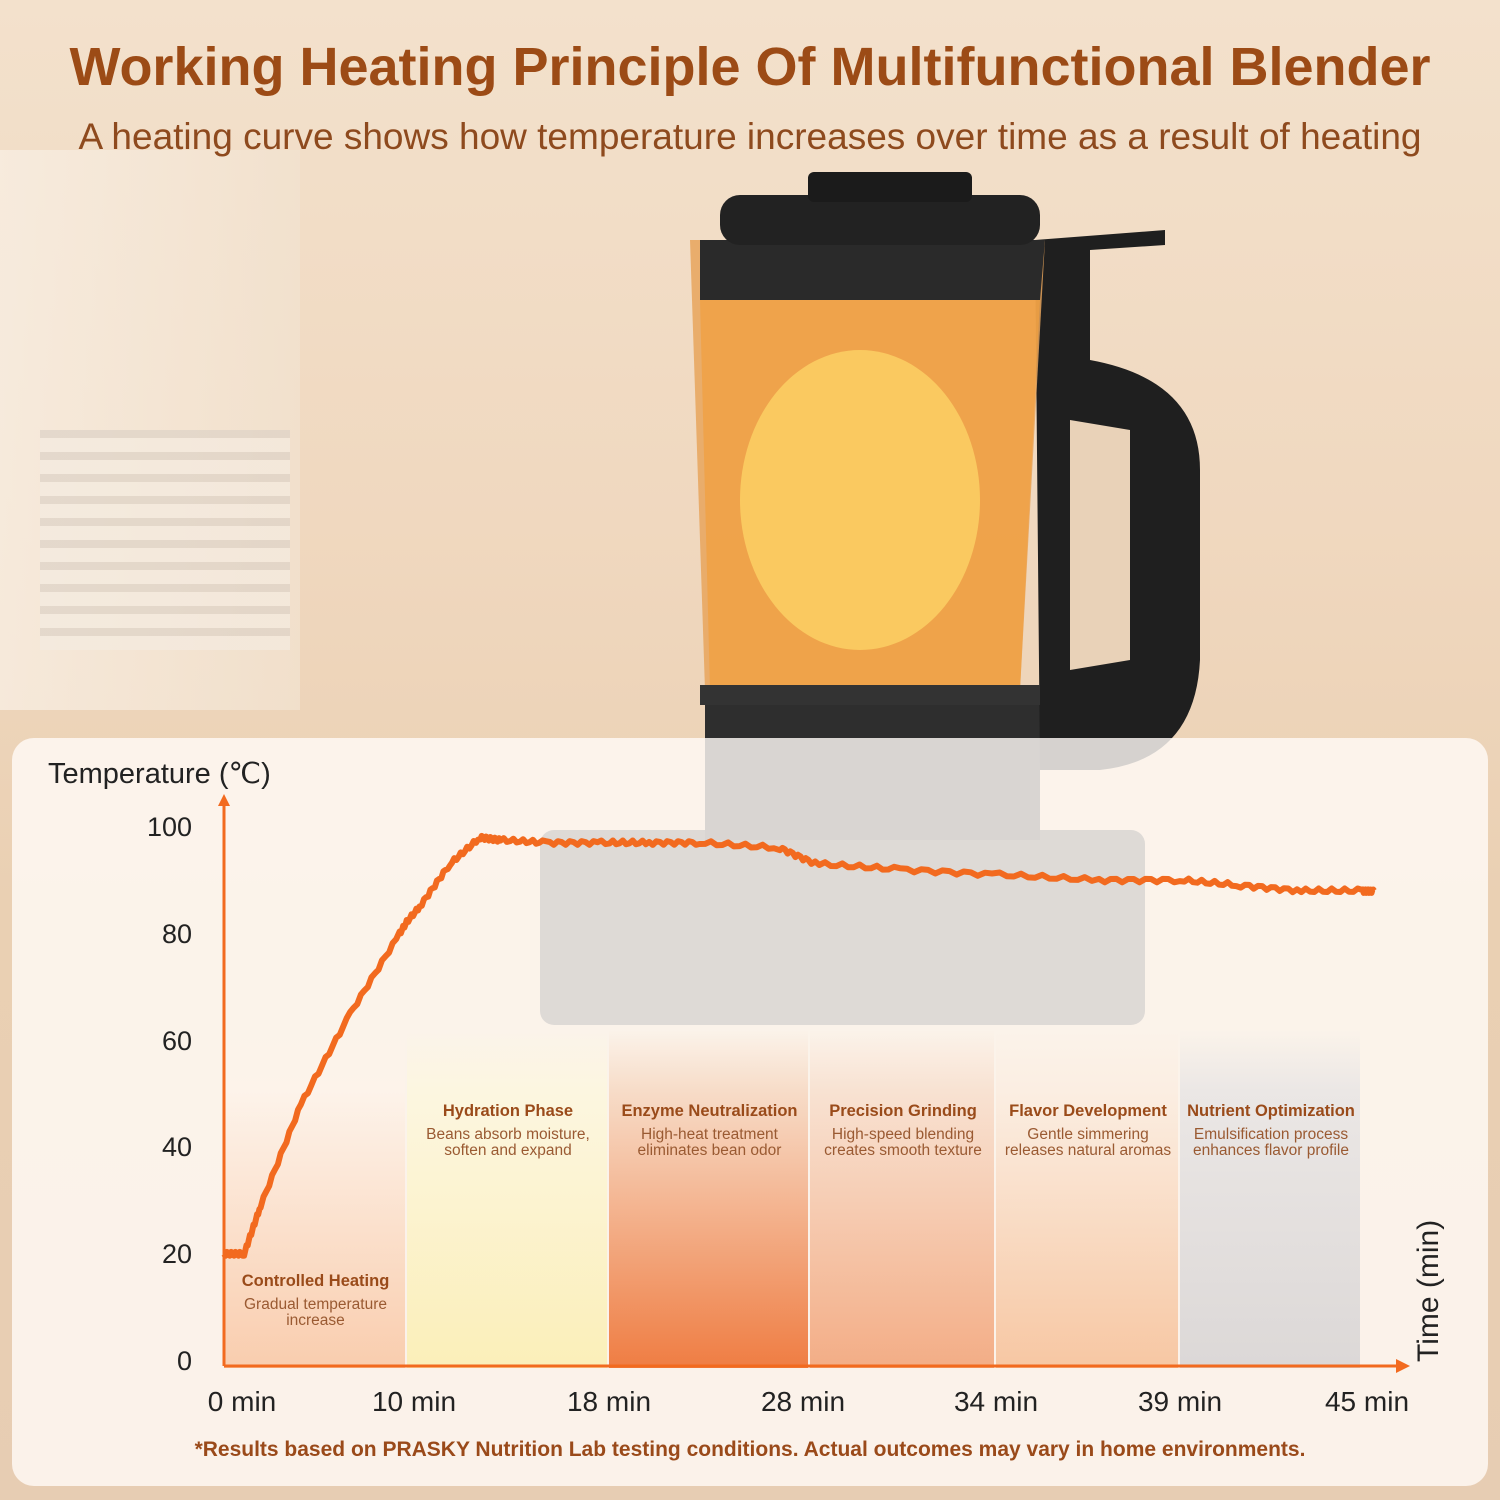 The width and height of the screenshot is (1500, 1500). Describe the element at coordinates (508, 1111) in the screenshot. I see `phase-title: Hydration Phase` at that location.